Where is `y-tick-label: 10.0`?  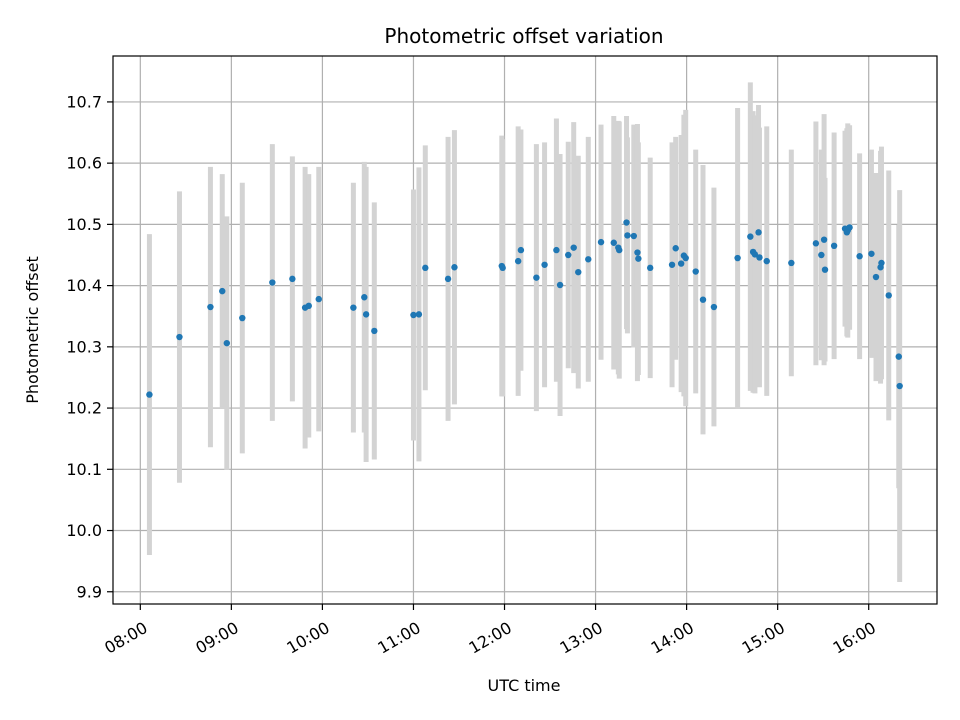 y-tick-label: 10.0 is located at coordinates (84, 530).